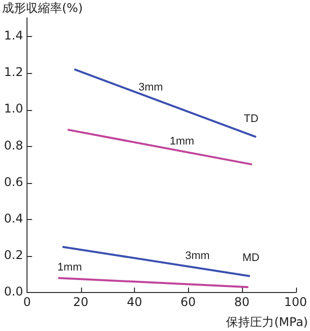 This screenshot has width=310, height=331. I want to click on y-tick-label: 1.0, so click(14, 109).